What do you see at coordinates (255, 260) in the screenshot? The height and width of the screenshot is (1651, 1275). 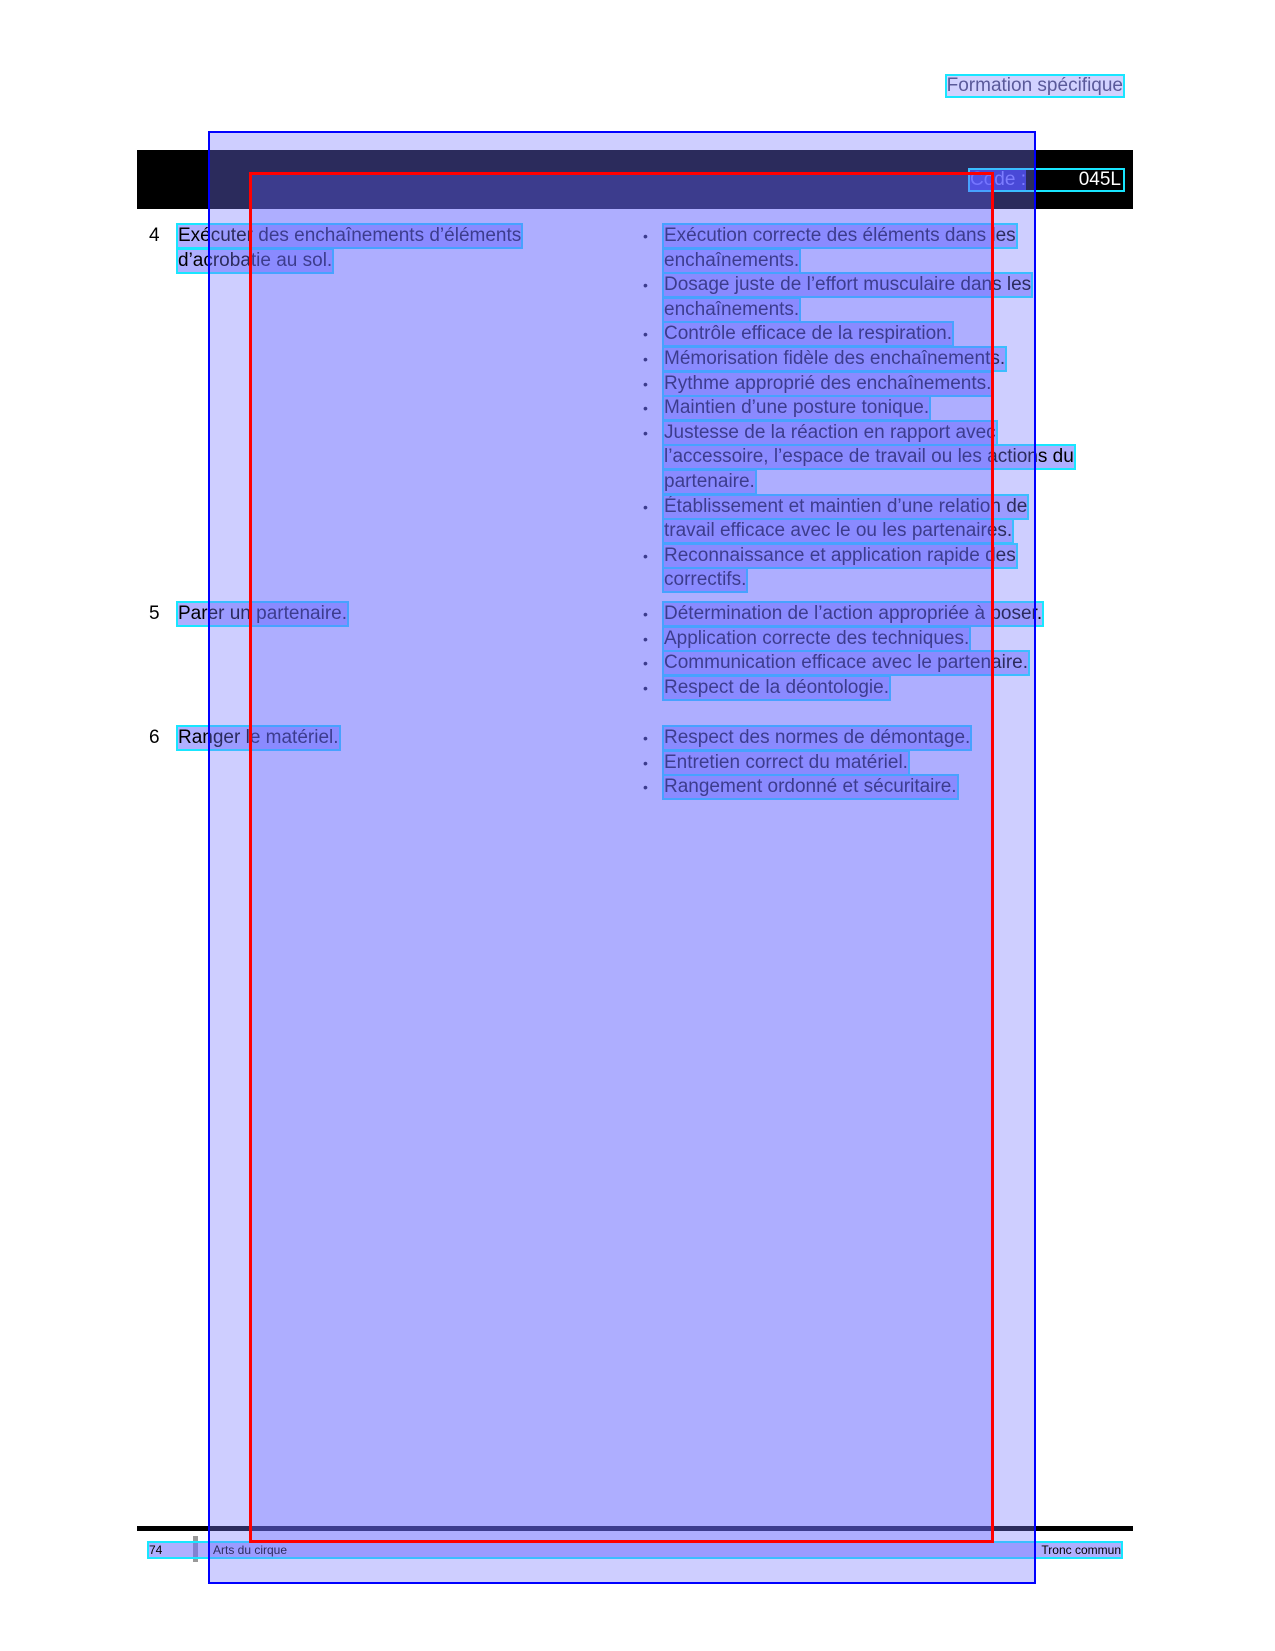 I see `competency-text: d’acrobatie au sol.` at bounding box center [255, 260].